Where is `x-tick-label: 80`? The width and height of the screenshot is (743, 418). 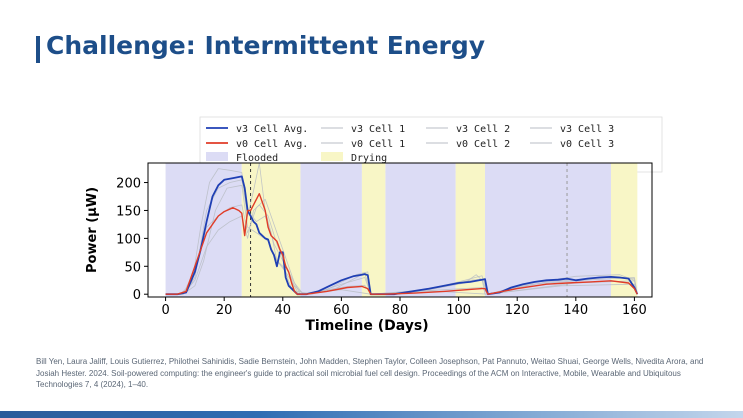
x-tick-label: 80 is located at coordinates (400, 310).